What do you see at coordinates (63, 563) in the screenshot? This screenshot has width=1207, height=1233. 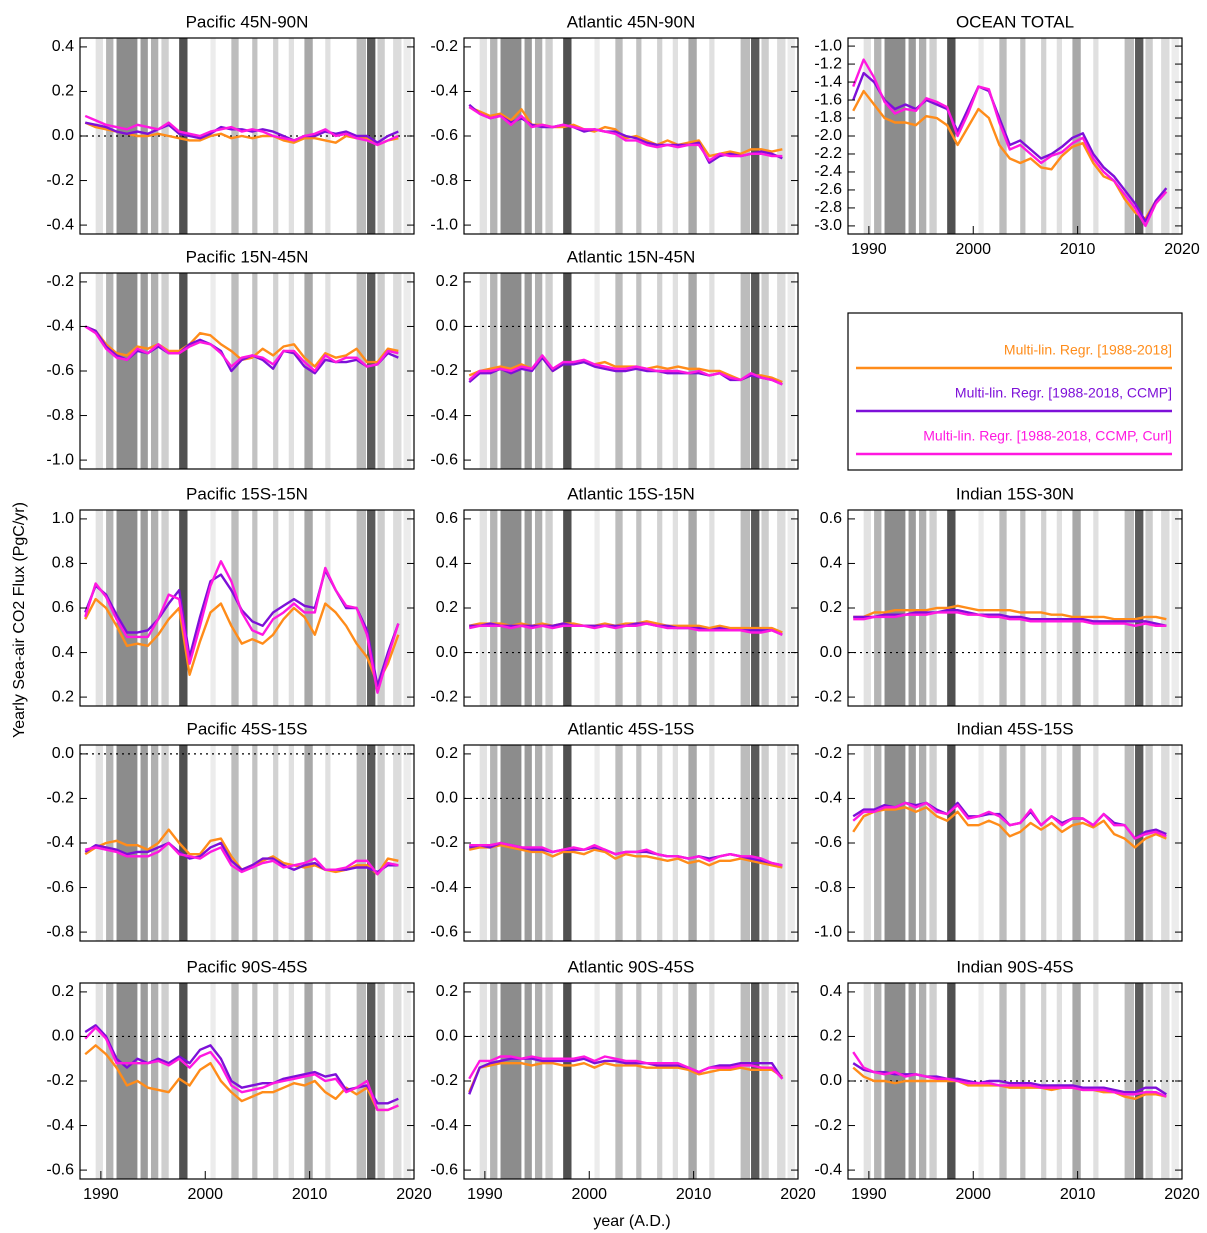 I see `y-tick-label: 0.8` at bounding box center [63, 563].